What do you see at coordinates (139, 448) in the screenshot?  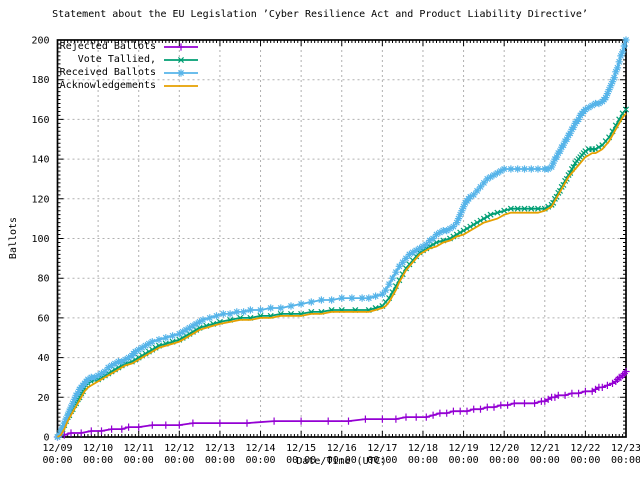 I see `x-tick-date-label: 12/11` at bounding box center [139, 448].